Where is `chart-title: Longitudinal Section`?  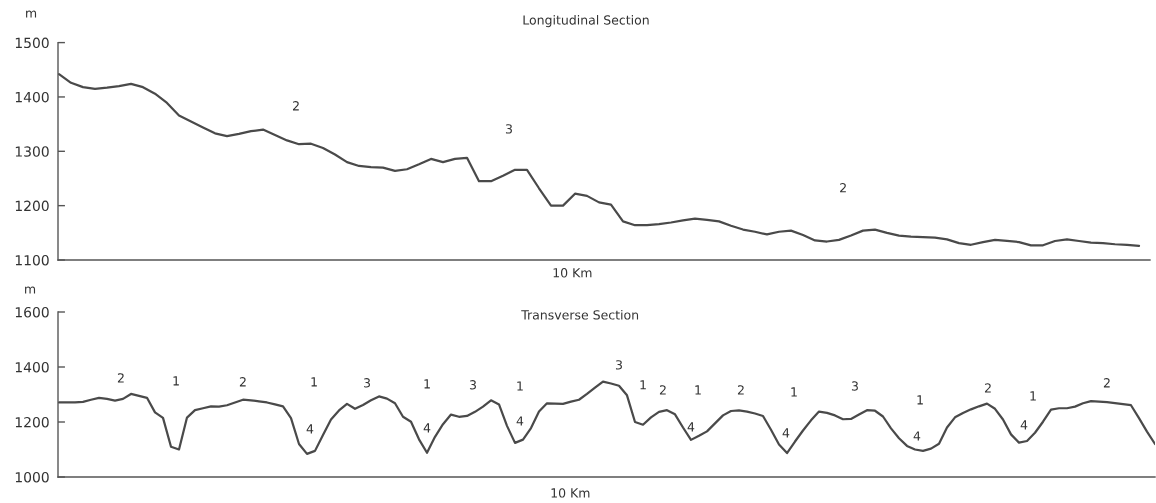 chart-title: Longitudinal Section is located at coordinates (586, 21).